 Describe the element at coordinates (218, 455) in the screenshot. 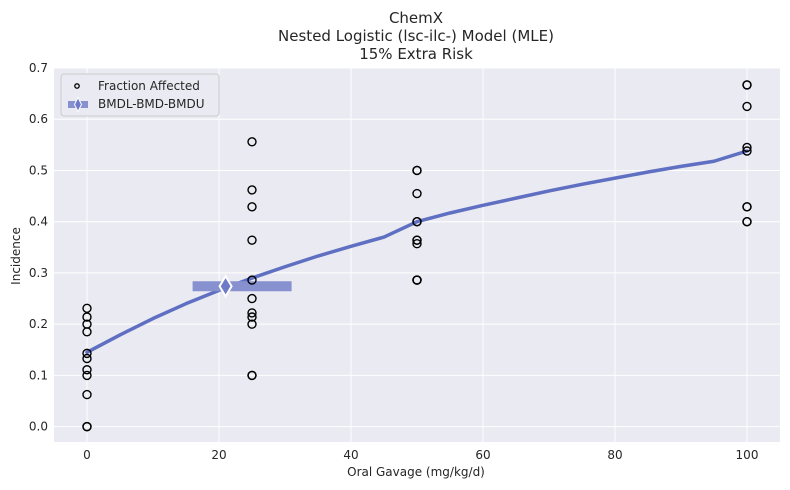

I see `x-tick-label: 20` at that location.